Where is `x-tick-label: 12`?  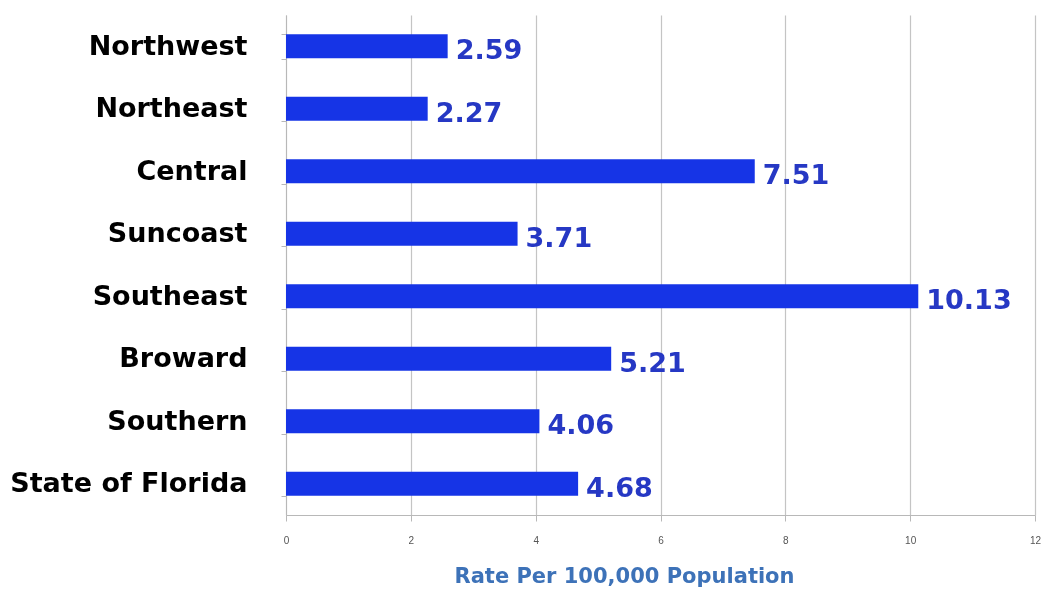
x-tick-label: 12 is located at coordinates (1035, 540).